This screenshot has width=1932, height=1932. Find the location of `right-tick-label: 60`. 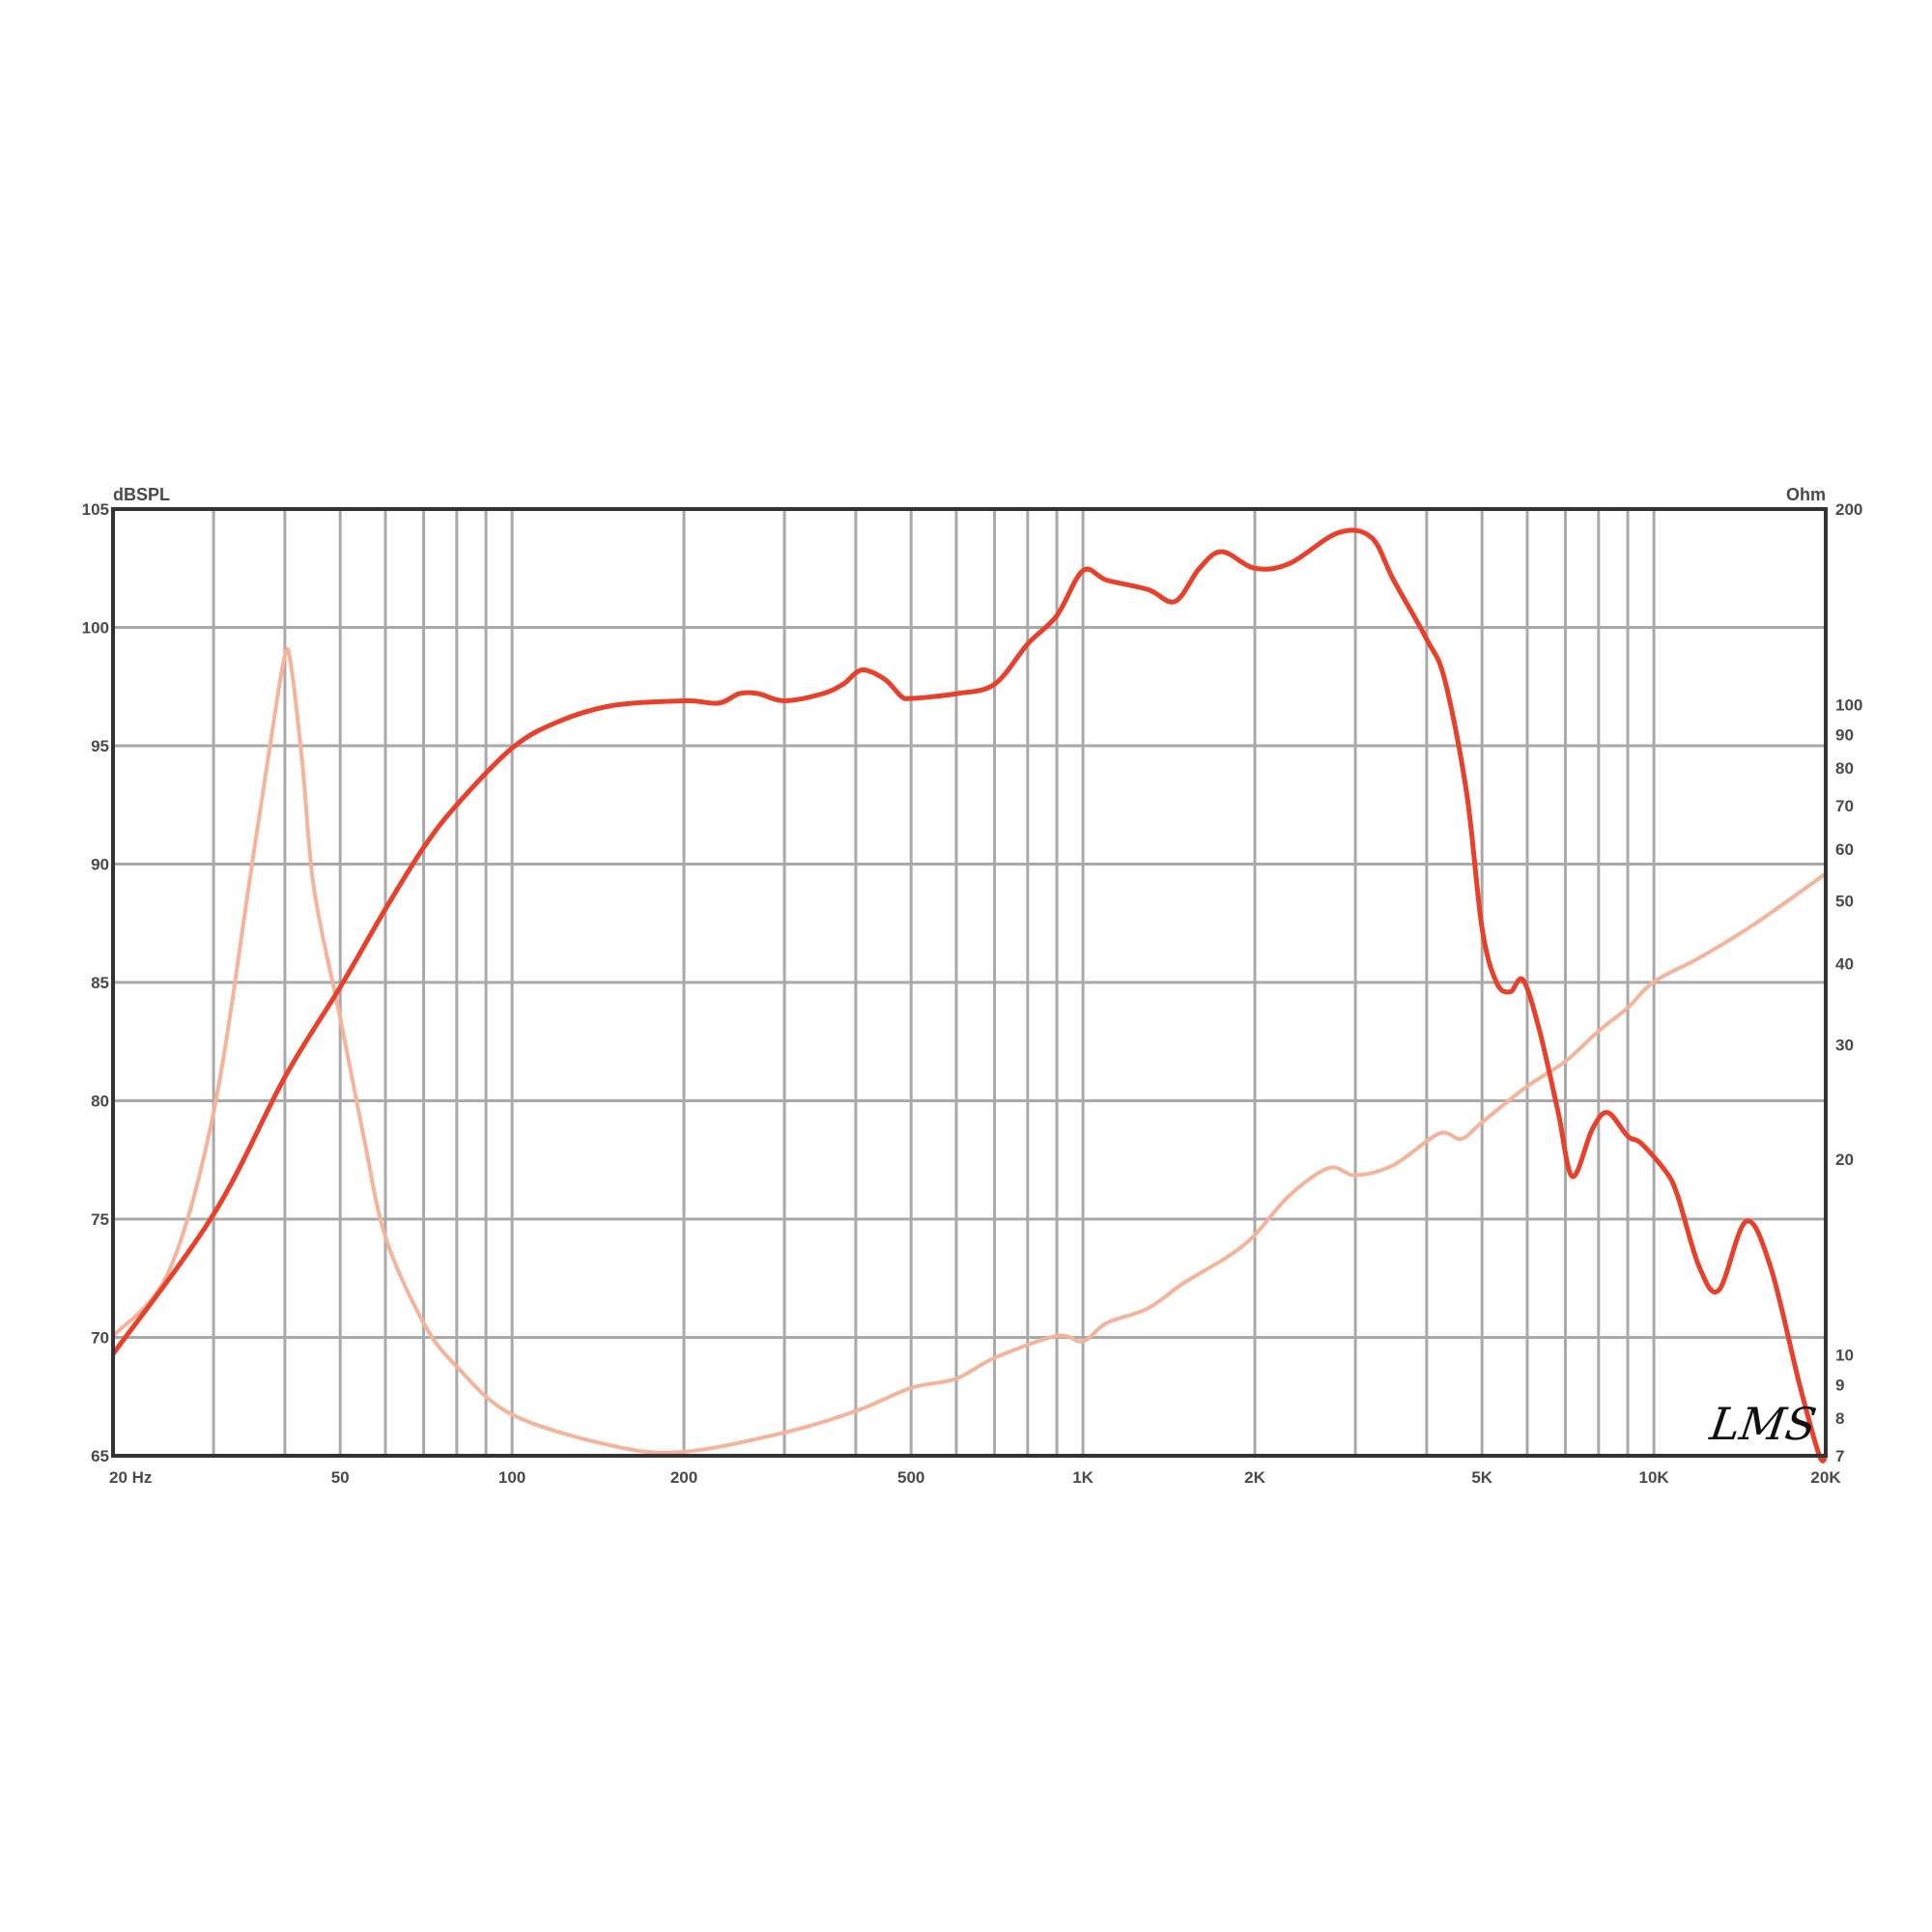

right-tick-label: 60 is located at coordinates (1844, 849).